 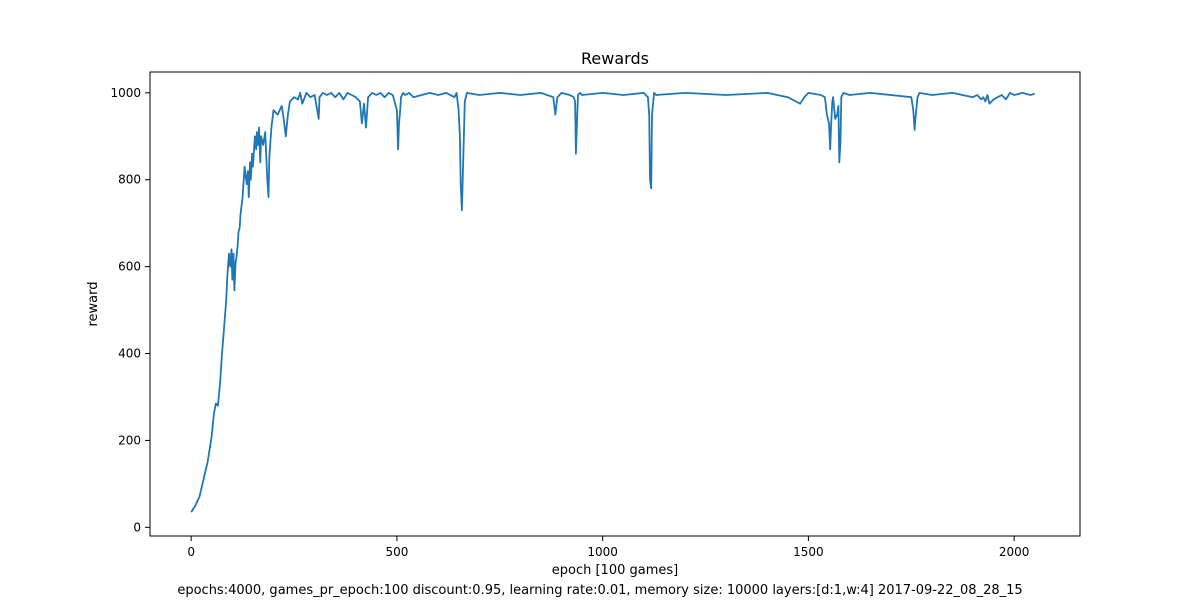 I want to click on y-axis-label: reward, so click(x=93, y=303).